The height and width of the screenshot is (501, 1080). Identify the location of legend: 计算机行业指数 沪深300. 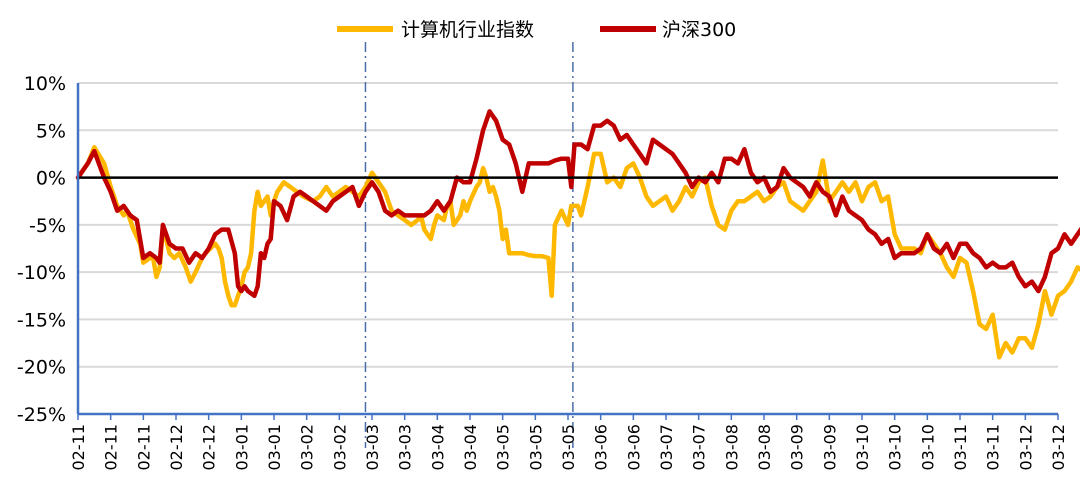
(536, 30).